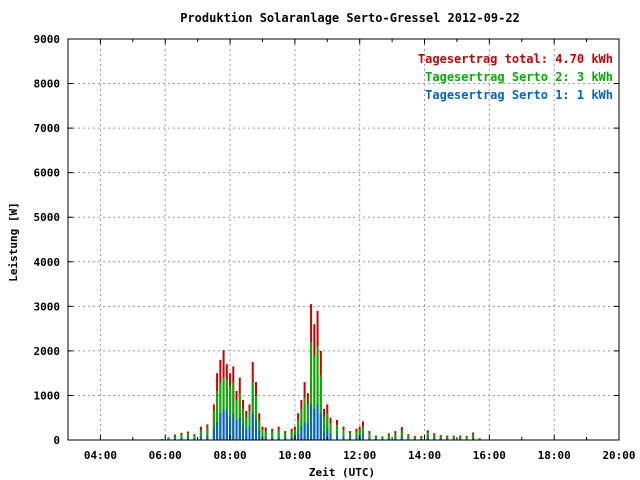  Describe the element at coordinates (342, 472) in the screenshot. I see `x-axis-label: Zeit (UTC)` at that location.